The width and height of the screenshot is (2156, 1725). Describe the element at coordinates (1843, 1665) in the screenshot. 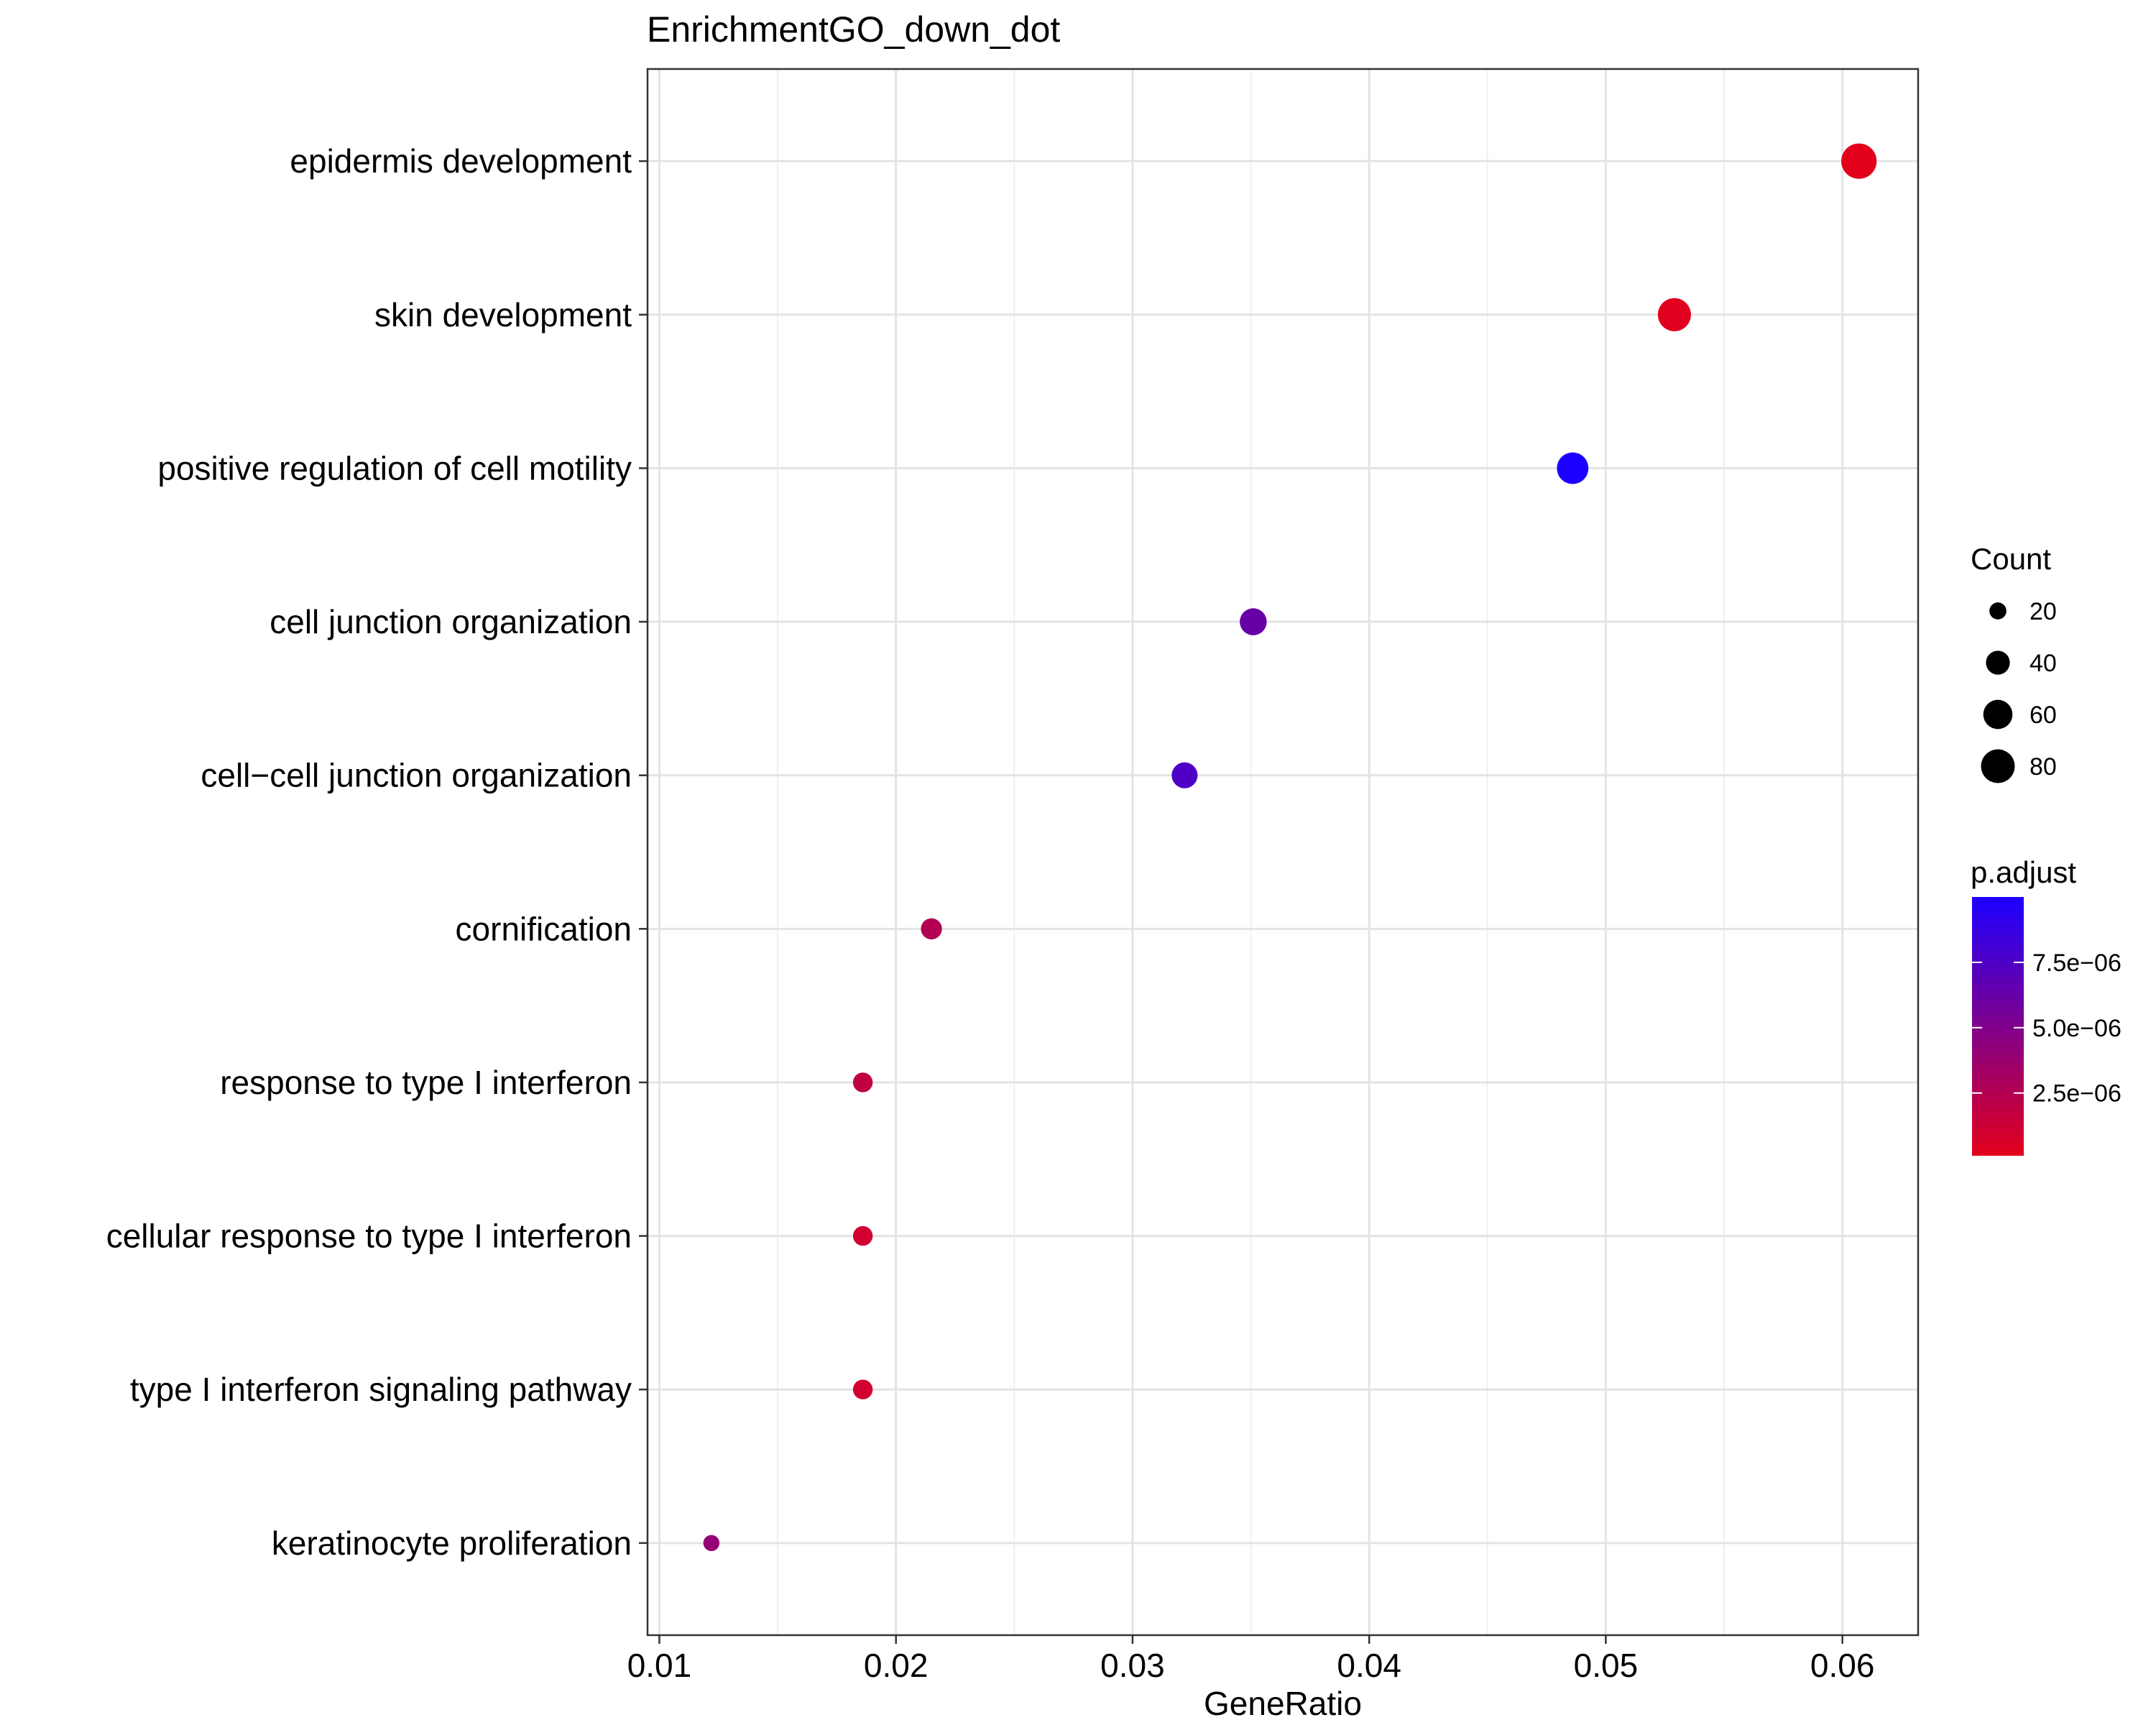

I see `x-tick-label: 0.06` at that location.